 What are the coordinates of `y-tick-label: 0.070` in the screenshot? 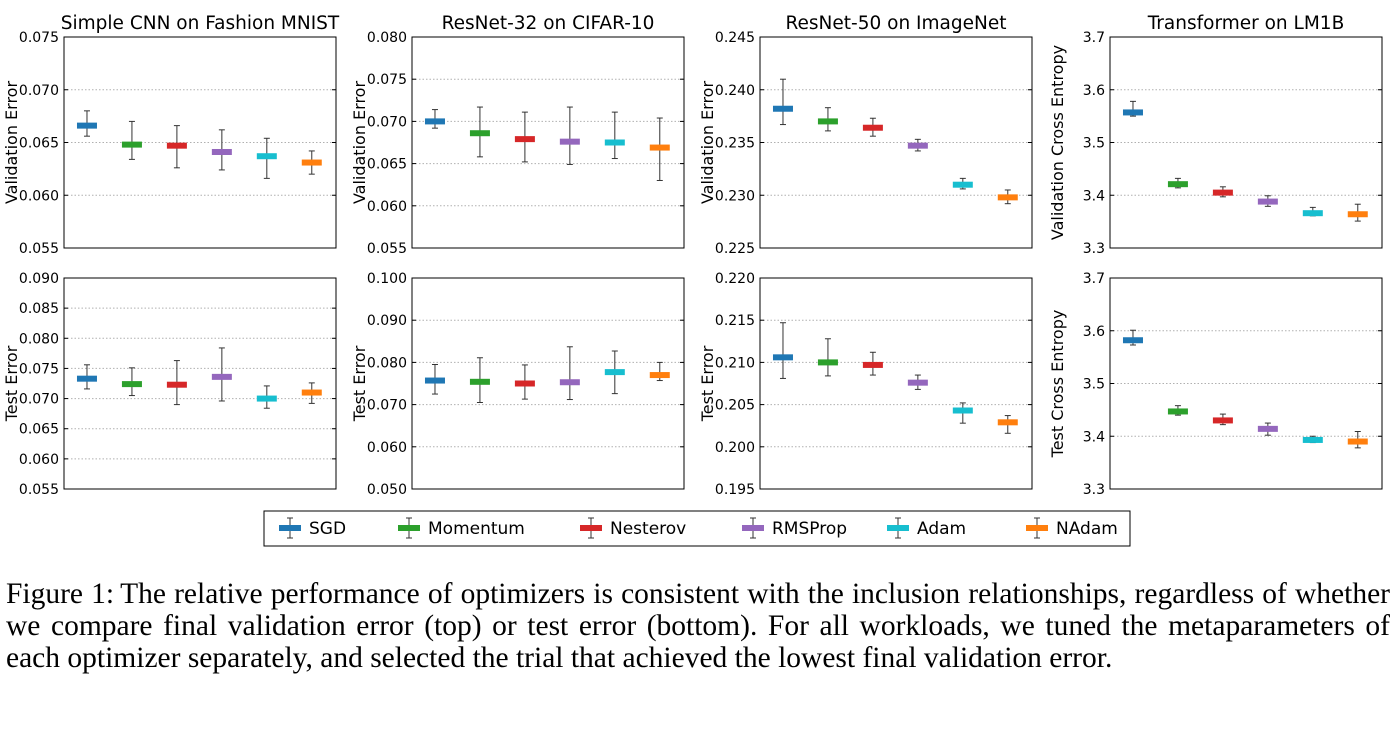 It's located at (39, 91).